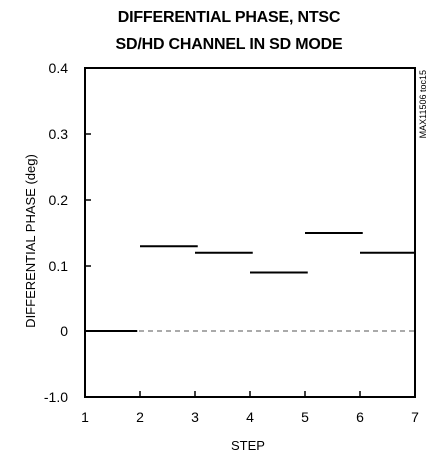  What do you see at coordinates (140, 417) in the screenshot?
I see `x-tick-label: 2` at bounding box center [140, 417].